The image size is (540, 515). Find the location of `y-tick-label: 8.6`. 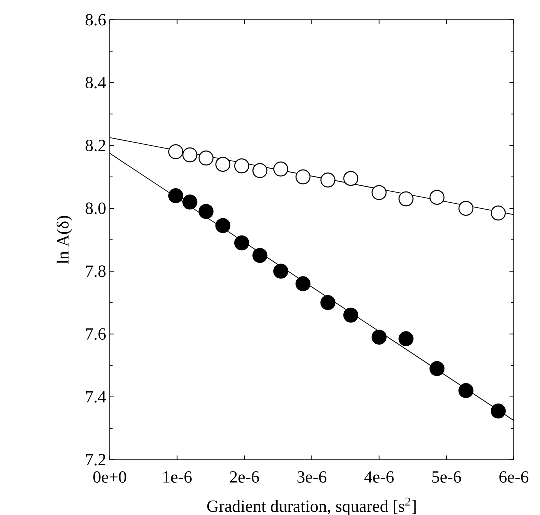

y-tick-label: 8.6 is located at coordinates (96, 20).